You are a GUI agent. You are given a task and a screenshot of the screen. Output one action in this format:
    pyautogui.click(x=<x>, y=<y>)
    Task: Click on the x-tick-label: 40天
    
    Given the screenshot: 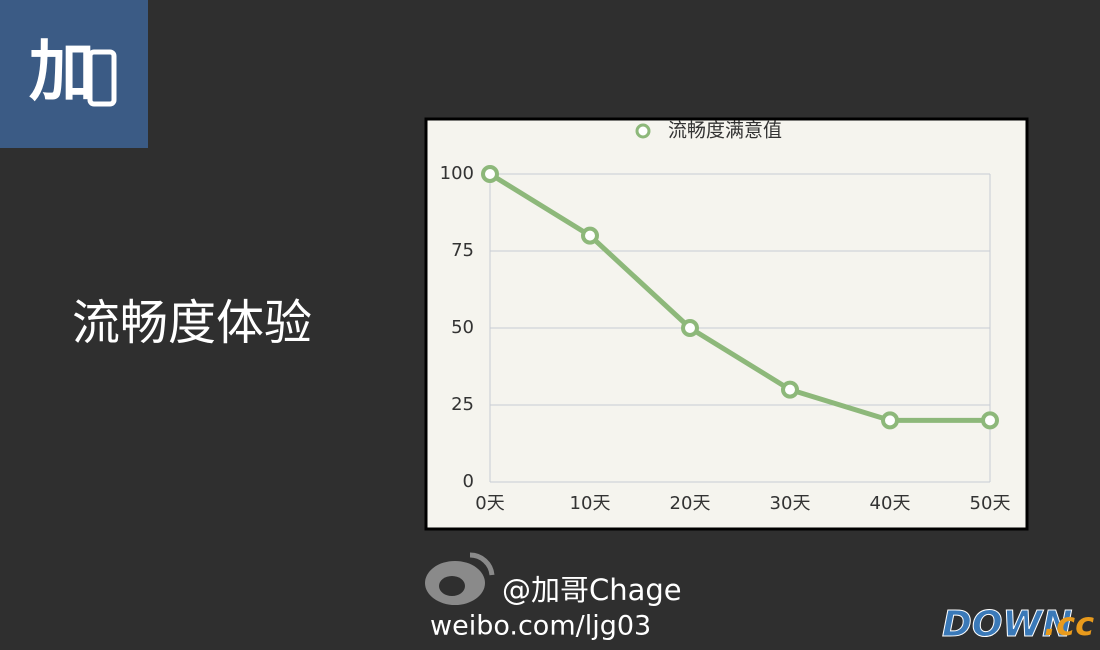 What is the action you would take?
    pyautogui.click(x=890, y=503)
    